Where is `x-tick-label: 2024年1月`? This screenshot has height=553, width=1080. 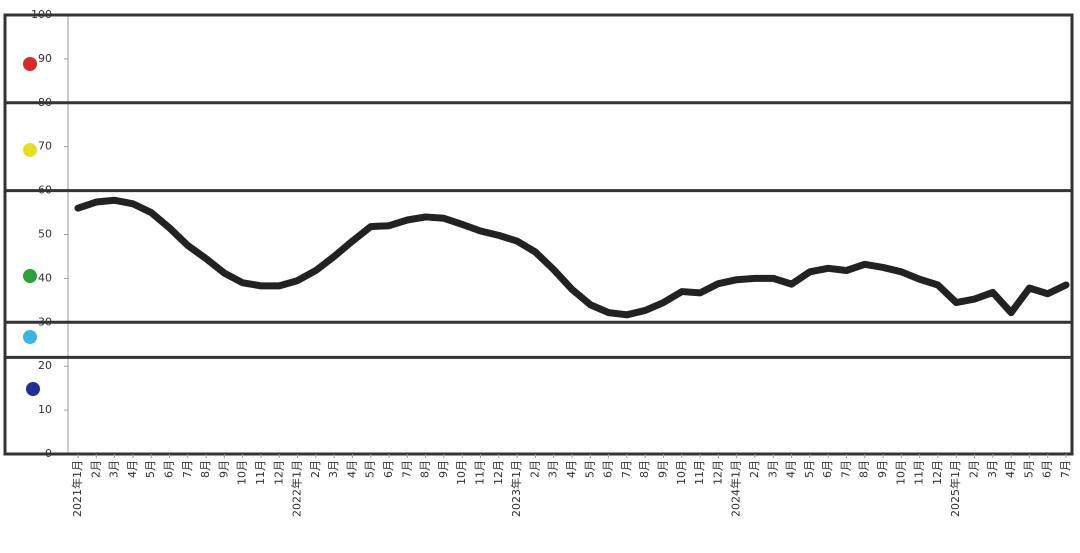 x-tick-label: 2024年1月 is located at coordinates (736, 488).